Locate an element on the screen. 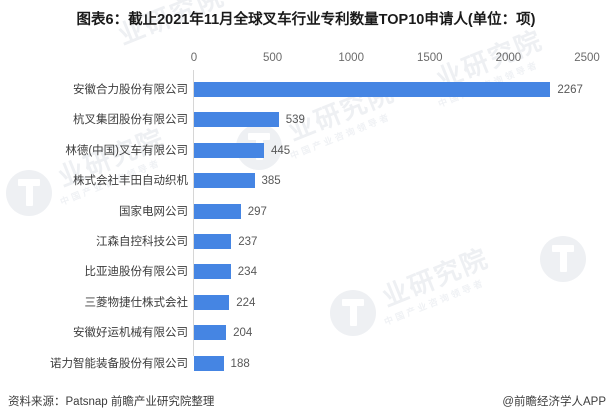  bar-value-label: 2267 is located at coordinates (570, 90).